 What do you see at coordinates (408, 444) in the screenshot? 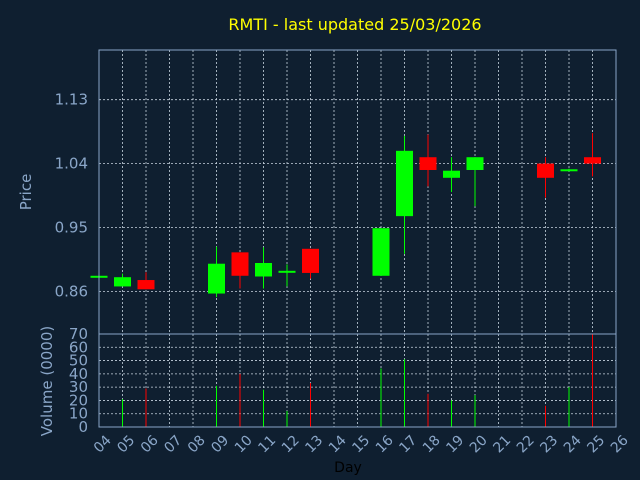
I see `x-tick-label: 17` at bounding box center [408, 444].